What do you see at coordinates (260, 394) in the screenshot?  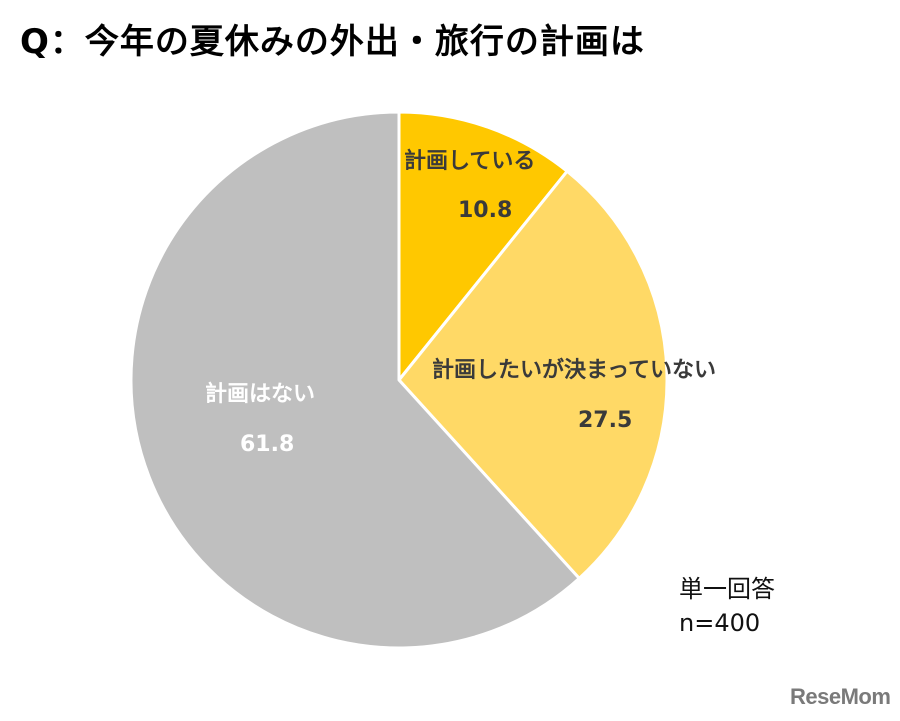 I see `slice-label-none: 計画はない` at bounding box center [260, 394].